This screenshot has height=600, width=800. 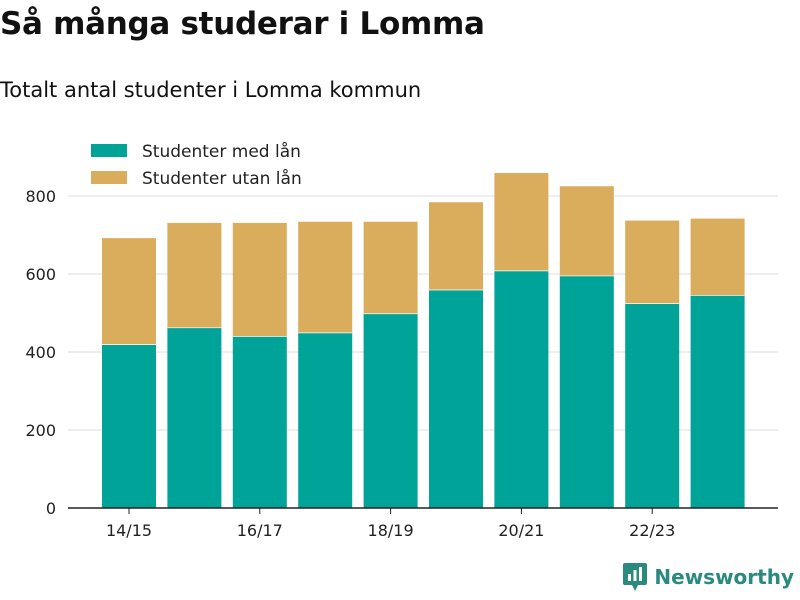 What do you see at coordinates (724, 577) in the screenshot?
I see `brand-name: Newsworthy` at bounding box center [724, 577].